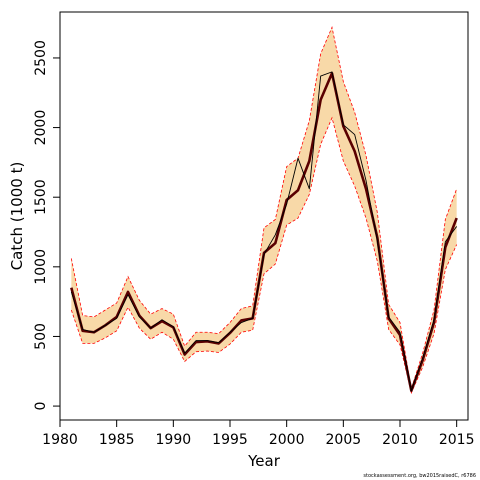 This screenshot has height=480, width=480. Describe the element at coordinates (258, 434) in the screenshot. I see `x-axis: 1980 1985 1990 1995 2000 2005 2010 2015` at that location.